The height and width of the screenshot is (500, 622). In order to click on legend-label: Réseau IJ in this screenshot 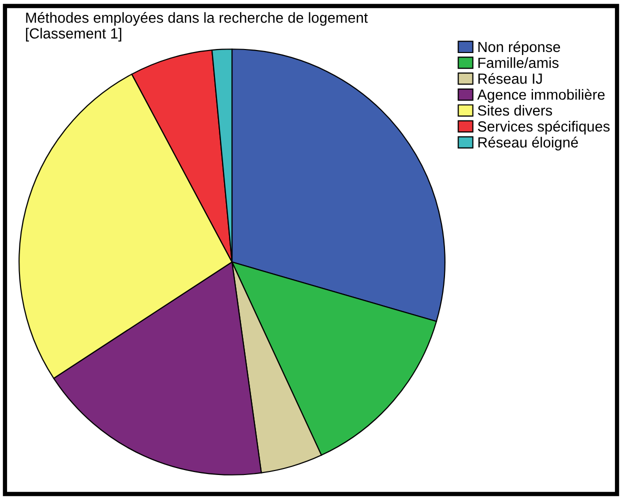, I will do `click(510, 78)`.